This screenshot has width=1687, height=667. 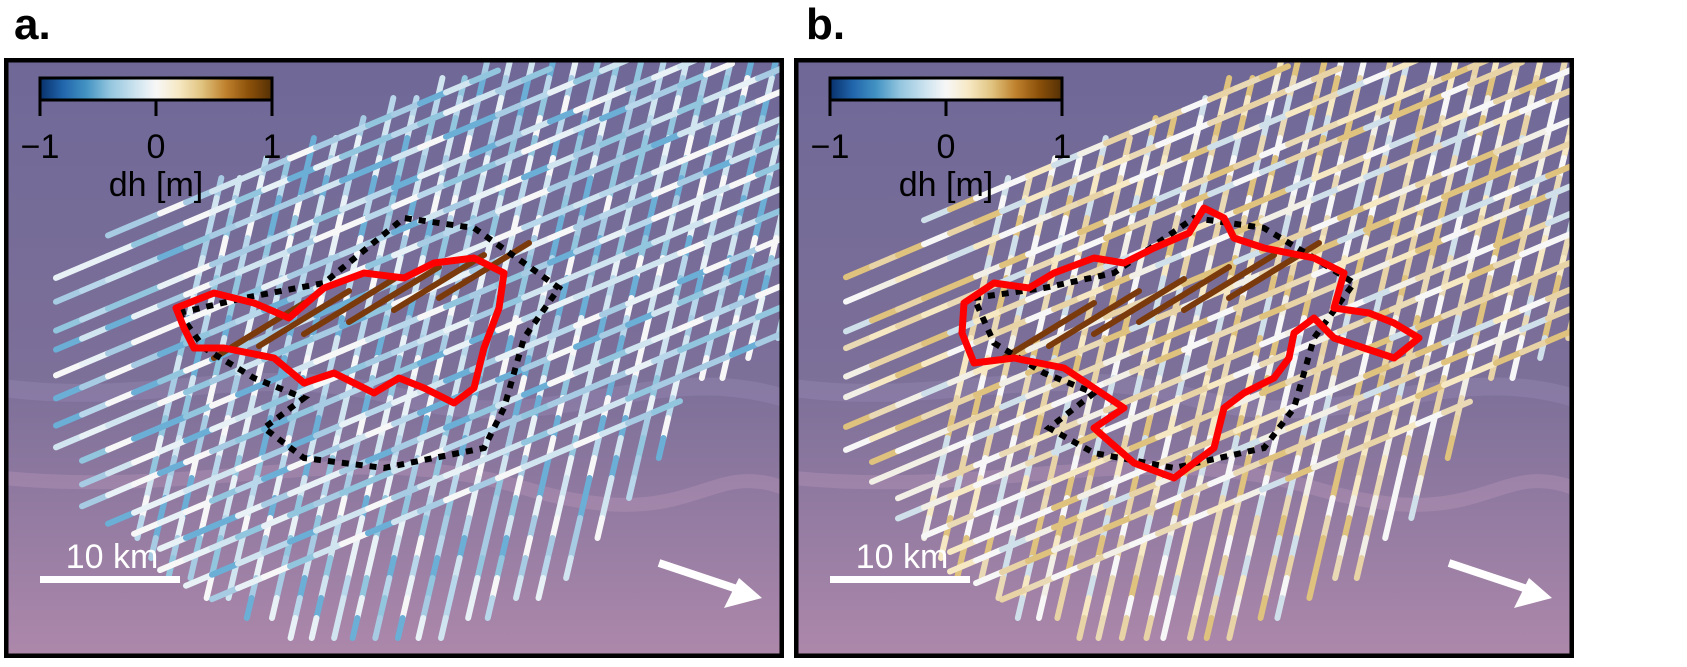 I want to click on dashed-lake-outline, so click(x=368, y=343).